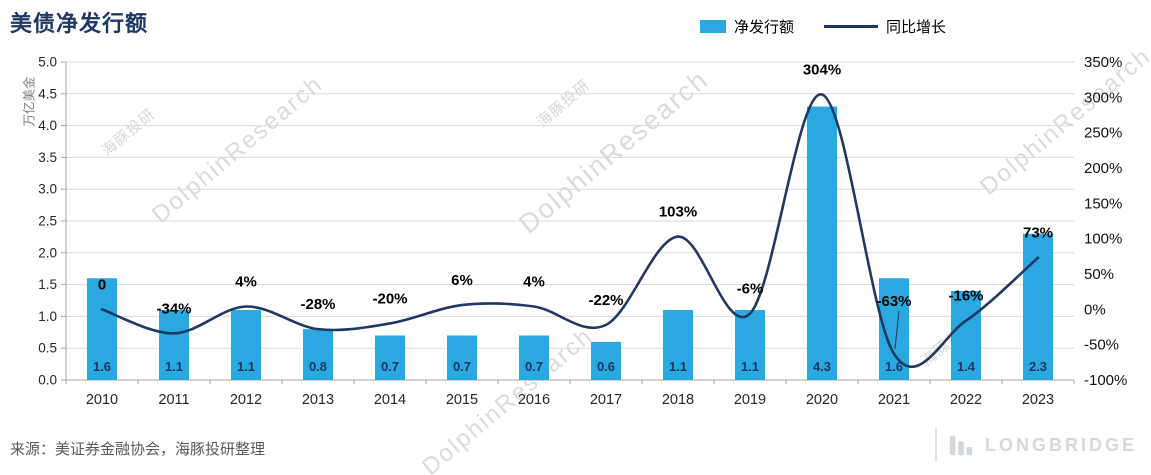  What do you see at coordinates (1101, 345) in the screenshot?
I see `y-axis-tick-label-right: -50%` at bounding box center [1101, 345].